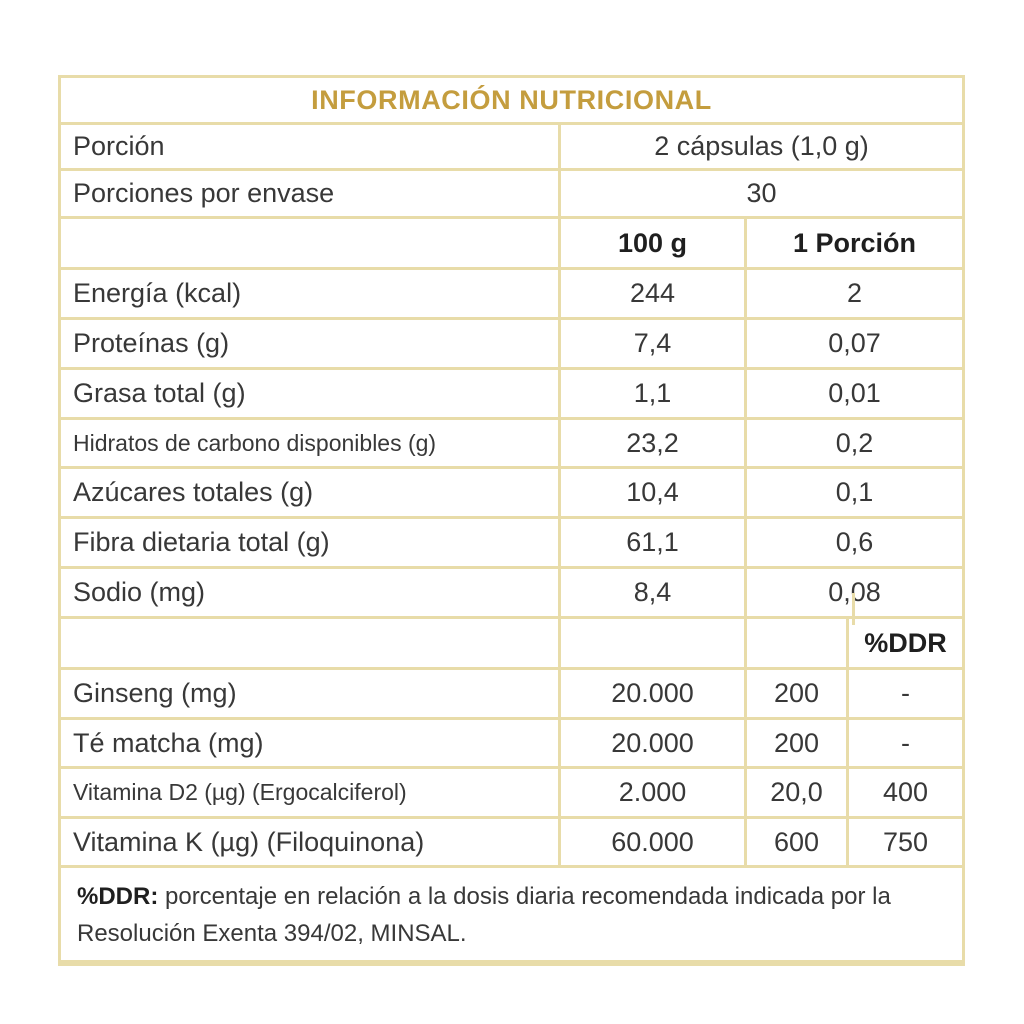  Describe the element at coordinates (118, 896) in the screenshot. I see `footnote-bold-prefix: %DDR:` at that location.